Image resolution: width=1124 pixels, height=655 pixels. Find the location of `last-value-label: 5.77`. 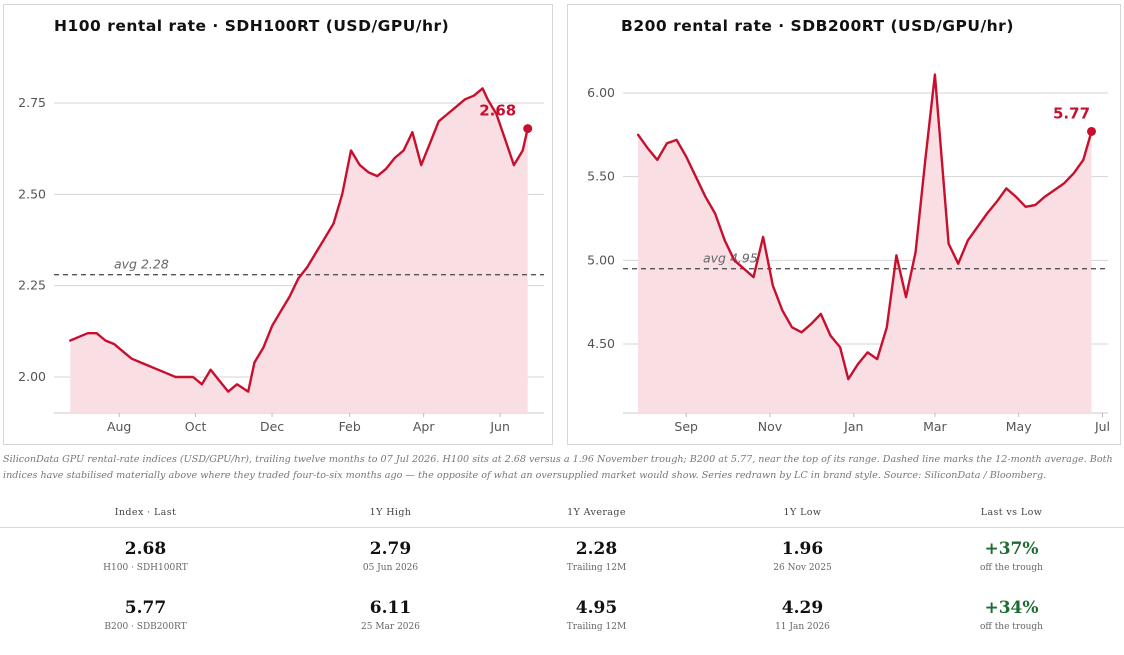

last-value-label: 5.77 is located at coordinates (1071, 113).